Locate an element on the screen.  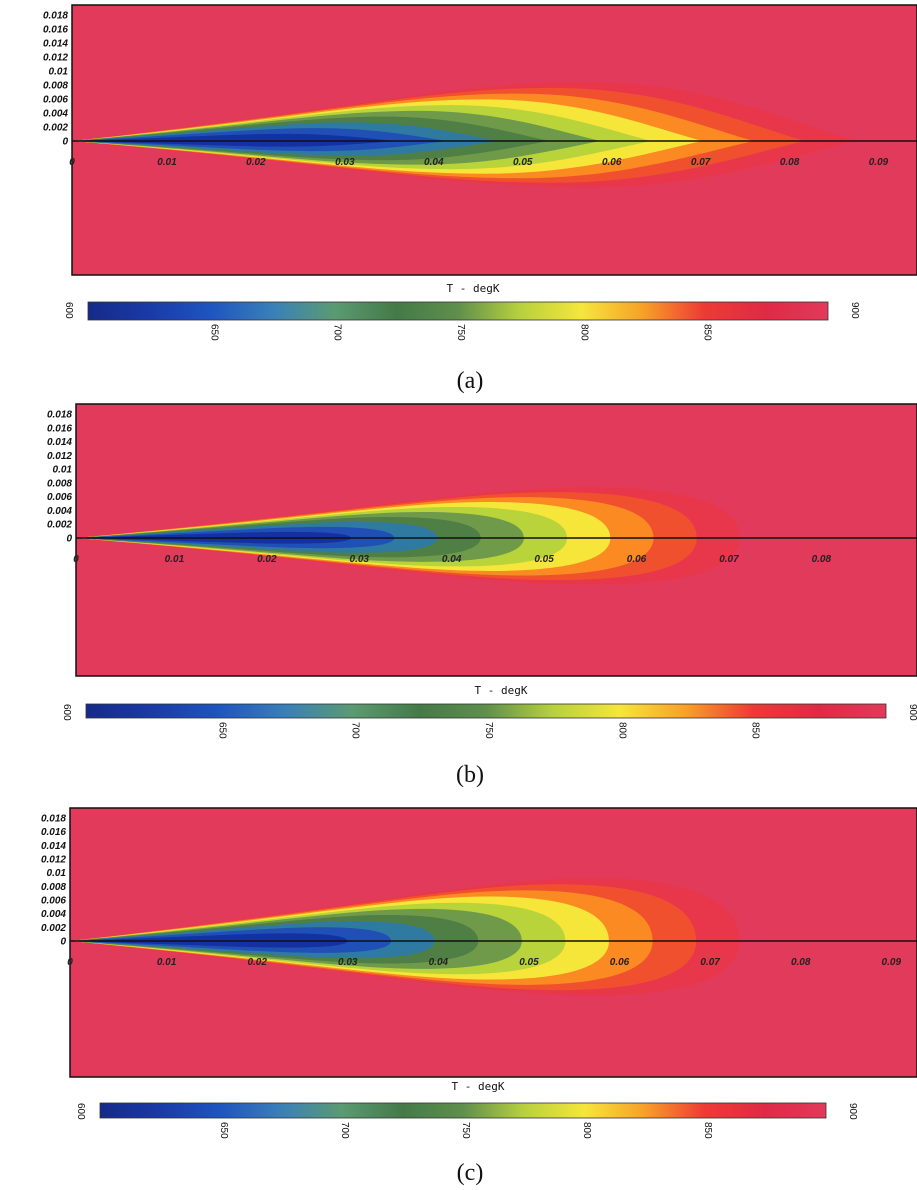
contour-band is located at coordinates (234, 140).